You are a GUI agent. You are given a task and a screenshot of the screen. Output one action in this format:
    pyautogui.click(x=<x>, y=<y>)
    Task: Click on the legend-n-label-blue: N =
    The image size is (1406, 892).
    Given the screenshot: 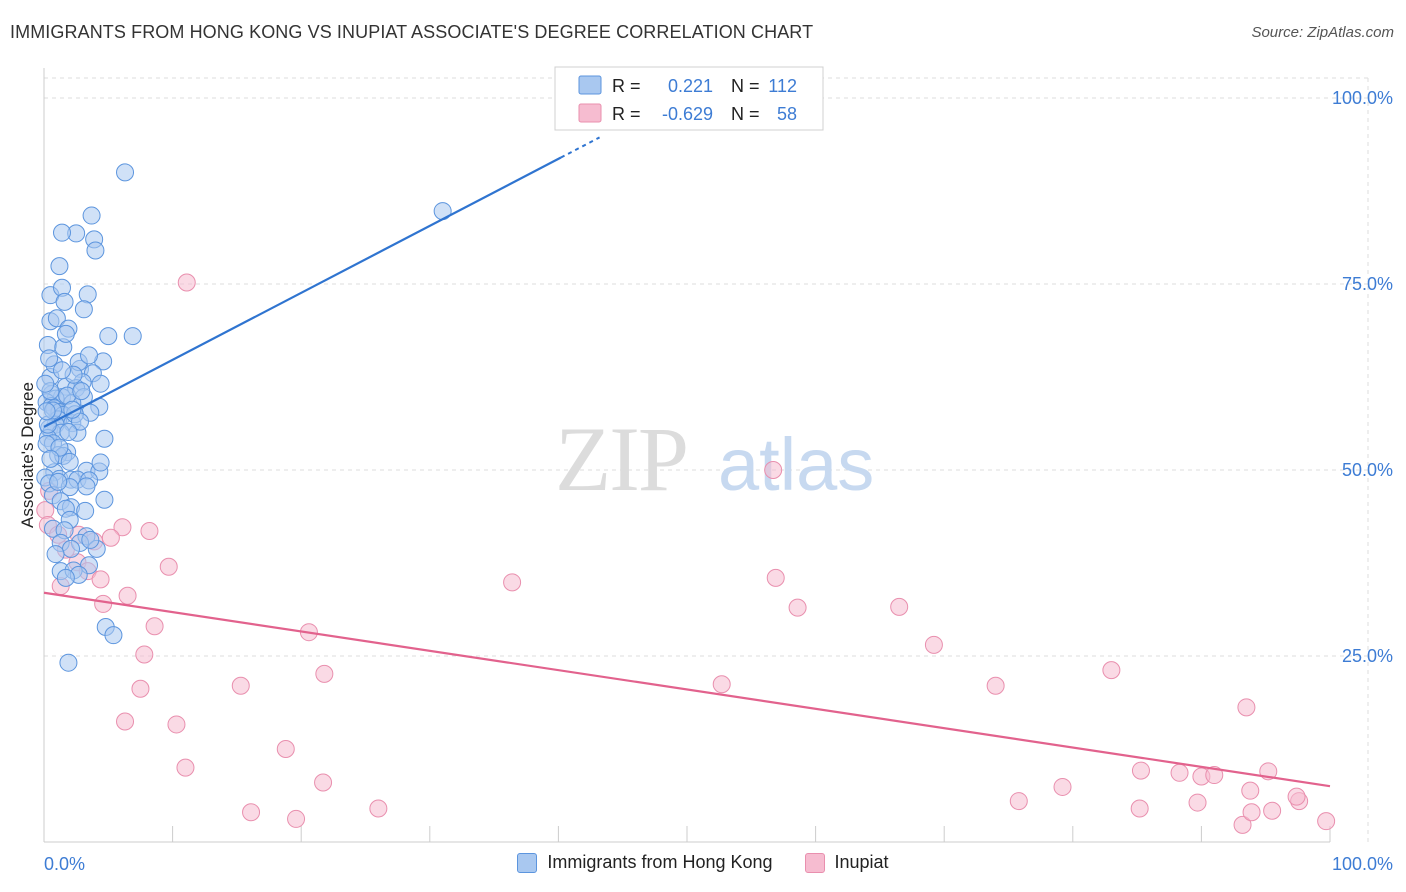 What is the action you would take?
    pyautogui.click(x=745, y=86)
    